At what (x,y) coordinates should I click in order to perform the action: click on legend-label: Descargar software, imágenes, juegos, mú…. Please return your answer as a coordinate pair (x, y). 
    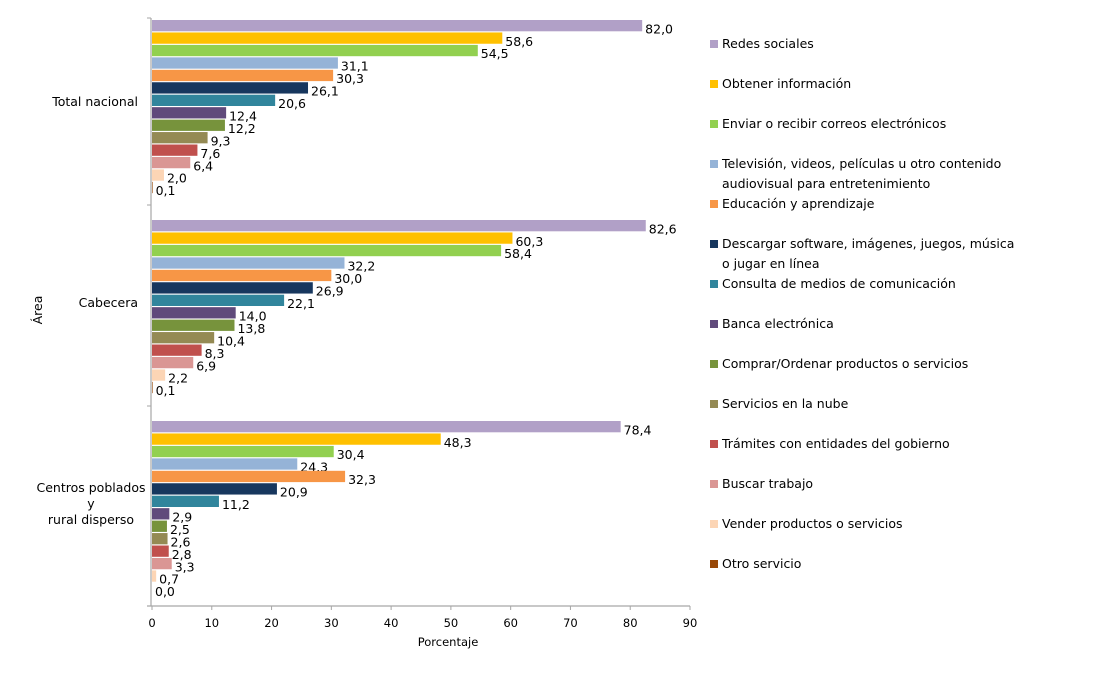
    Looking at the image, I should click on (868, 253).